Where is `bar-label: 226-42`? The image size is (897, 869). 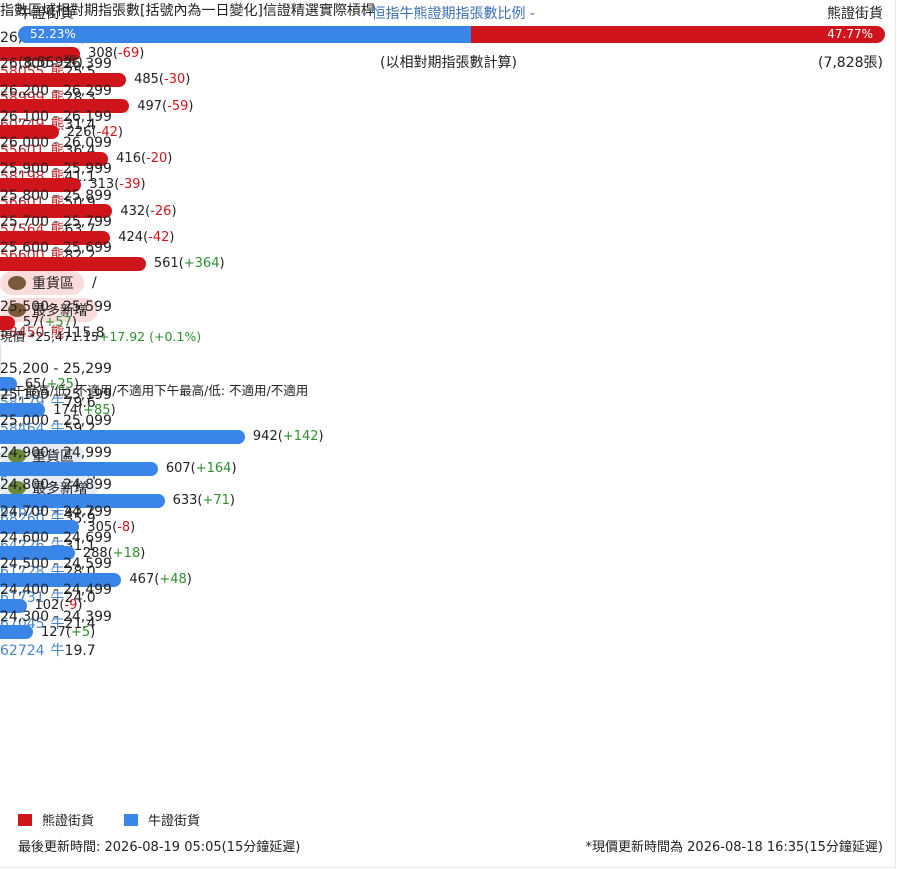
bar-label: 226-42 is located at coordinates (95, 132).